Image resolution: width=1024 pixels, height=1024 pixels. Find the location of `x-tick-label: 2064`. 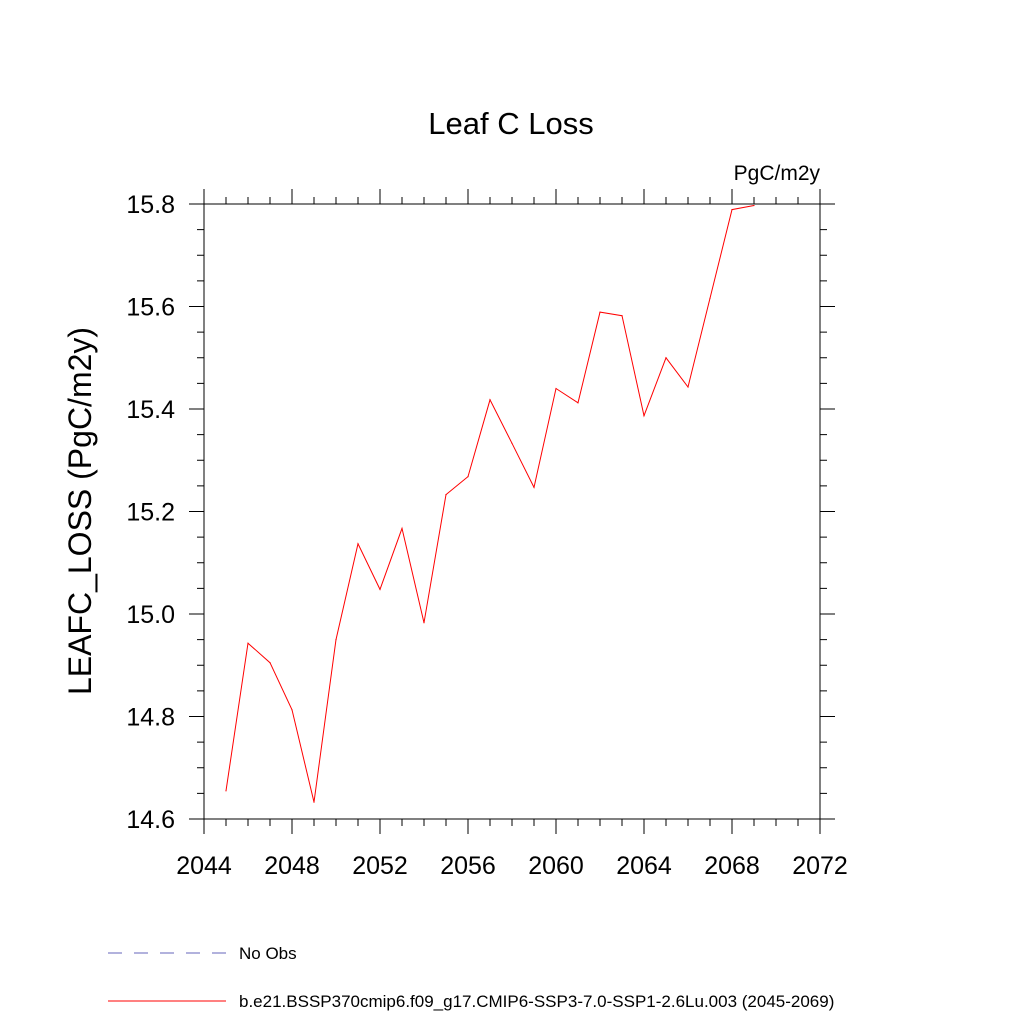

x-tick-label: 2064 is located at coordinates (644, 866).